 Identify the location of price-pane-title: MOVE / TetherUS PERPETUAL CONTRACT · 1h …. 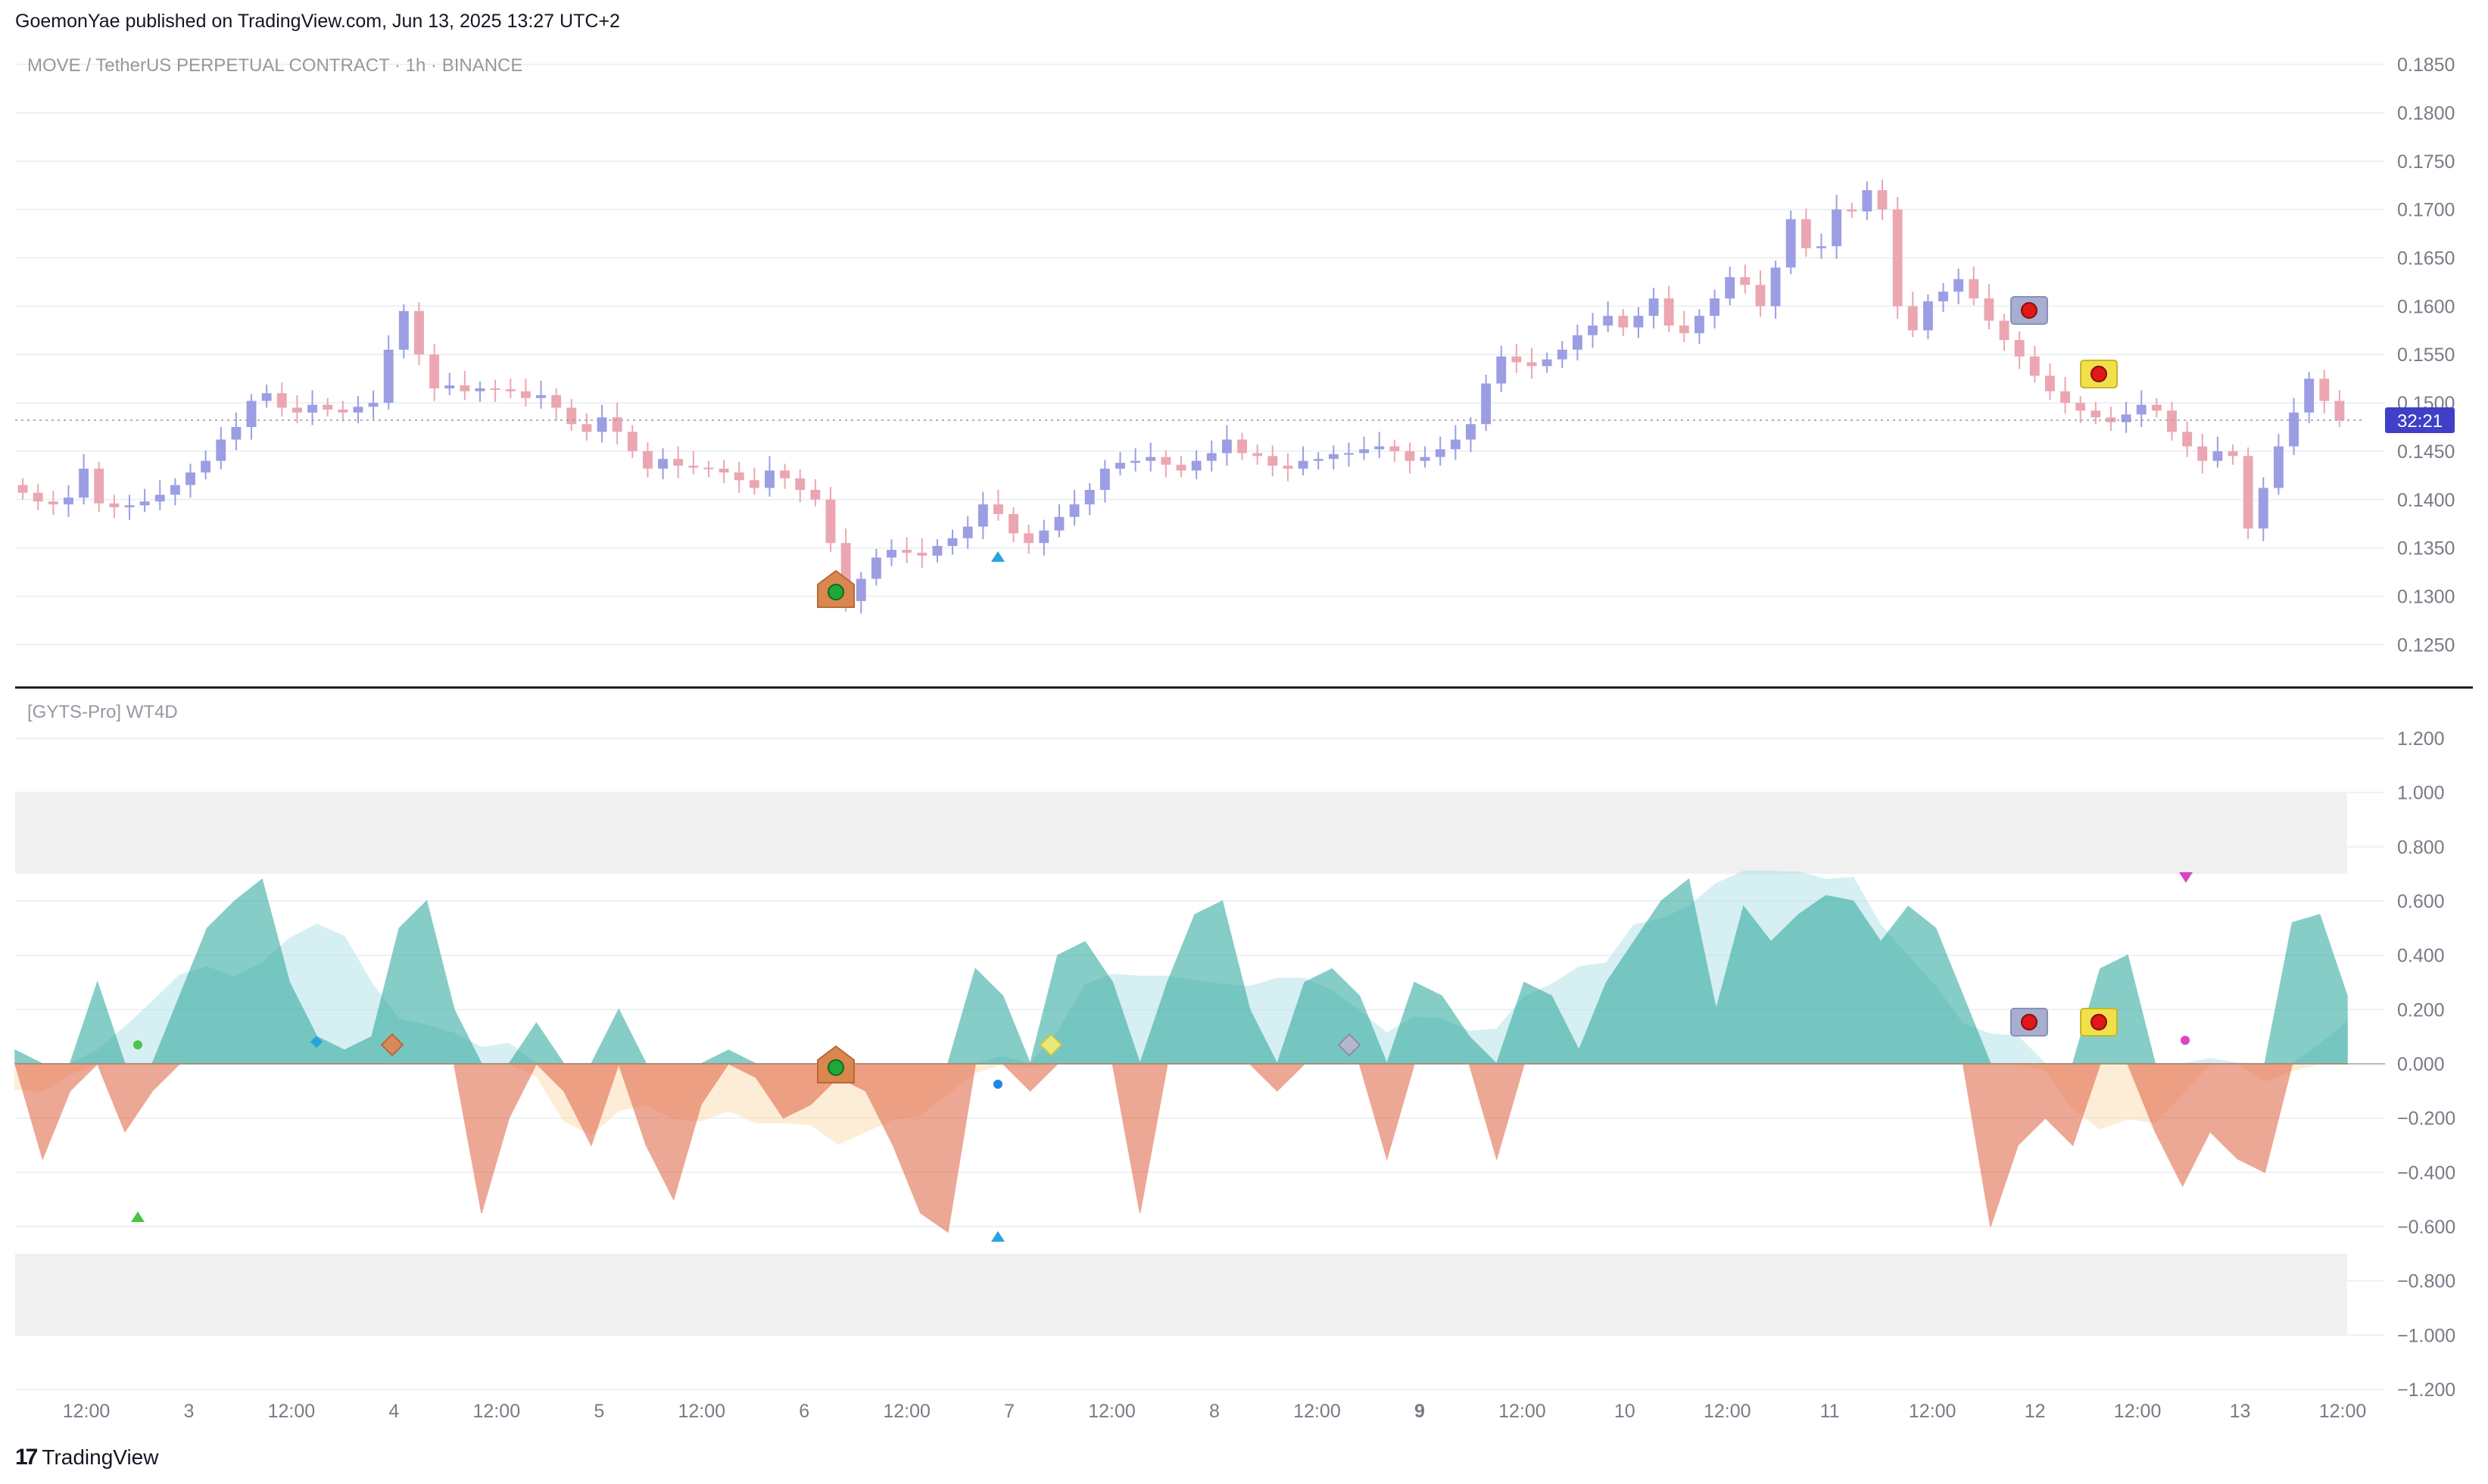
(274, 65).